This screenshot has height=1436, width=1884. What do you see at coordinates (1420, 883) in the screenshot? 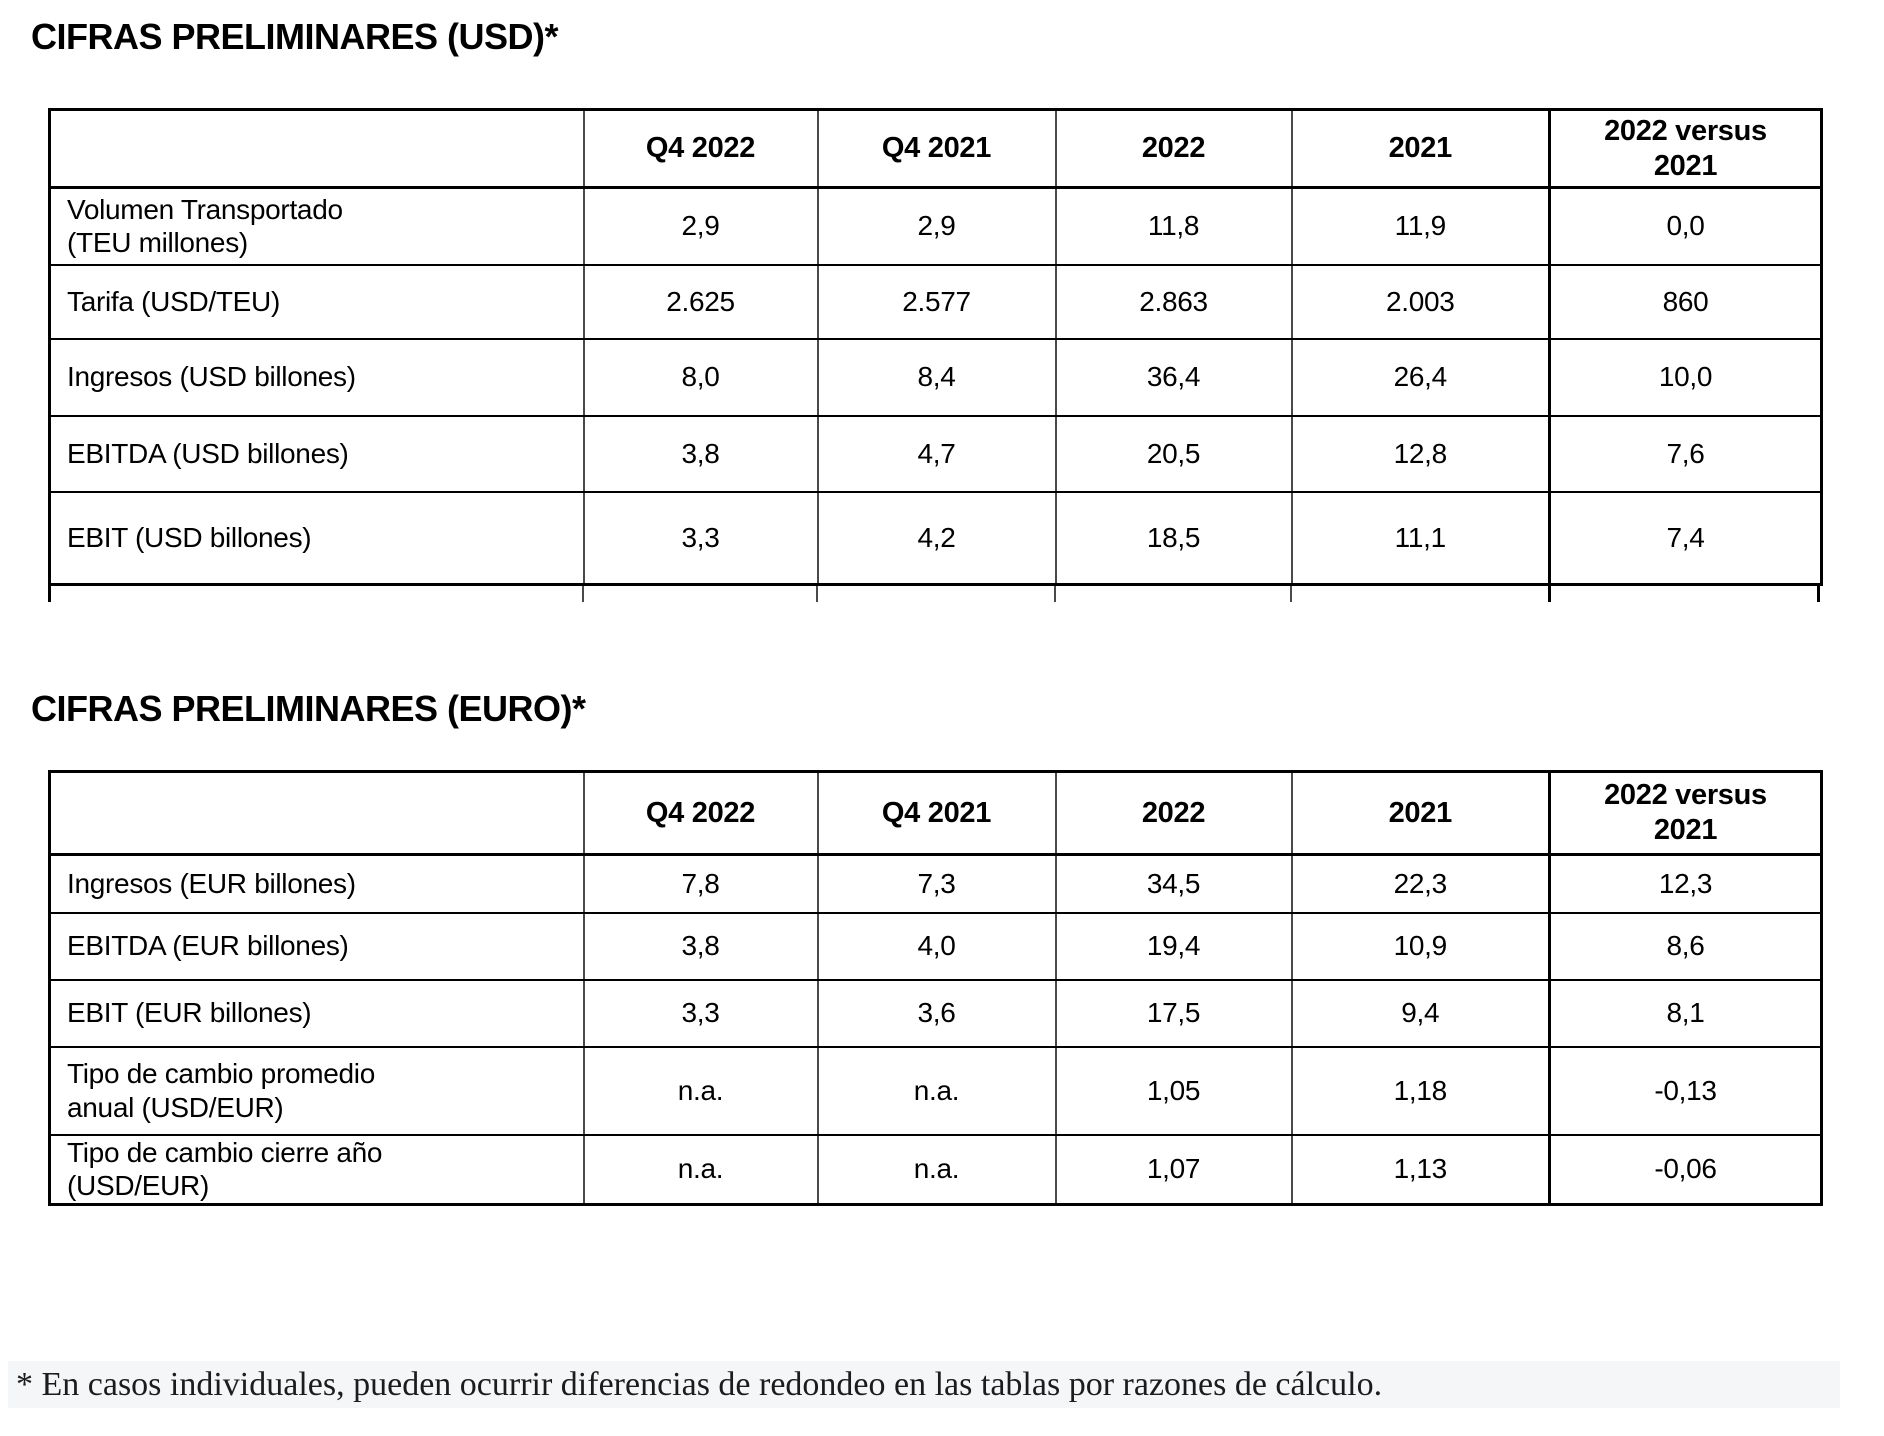
I see `value-cell: 22,3` at bounding box center [1420, 883].